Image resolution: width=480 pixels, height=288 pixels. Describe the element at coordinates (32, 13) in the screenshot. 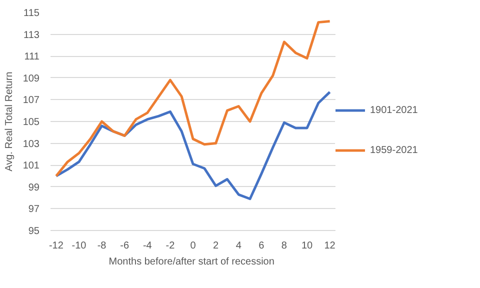

I see `y-tick-label: 115` at that location.